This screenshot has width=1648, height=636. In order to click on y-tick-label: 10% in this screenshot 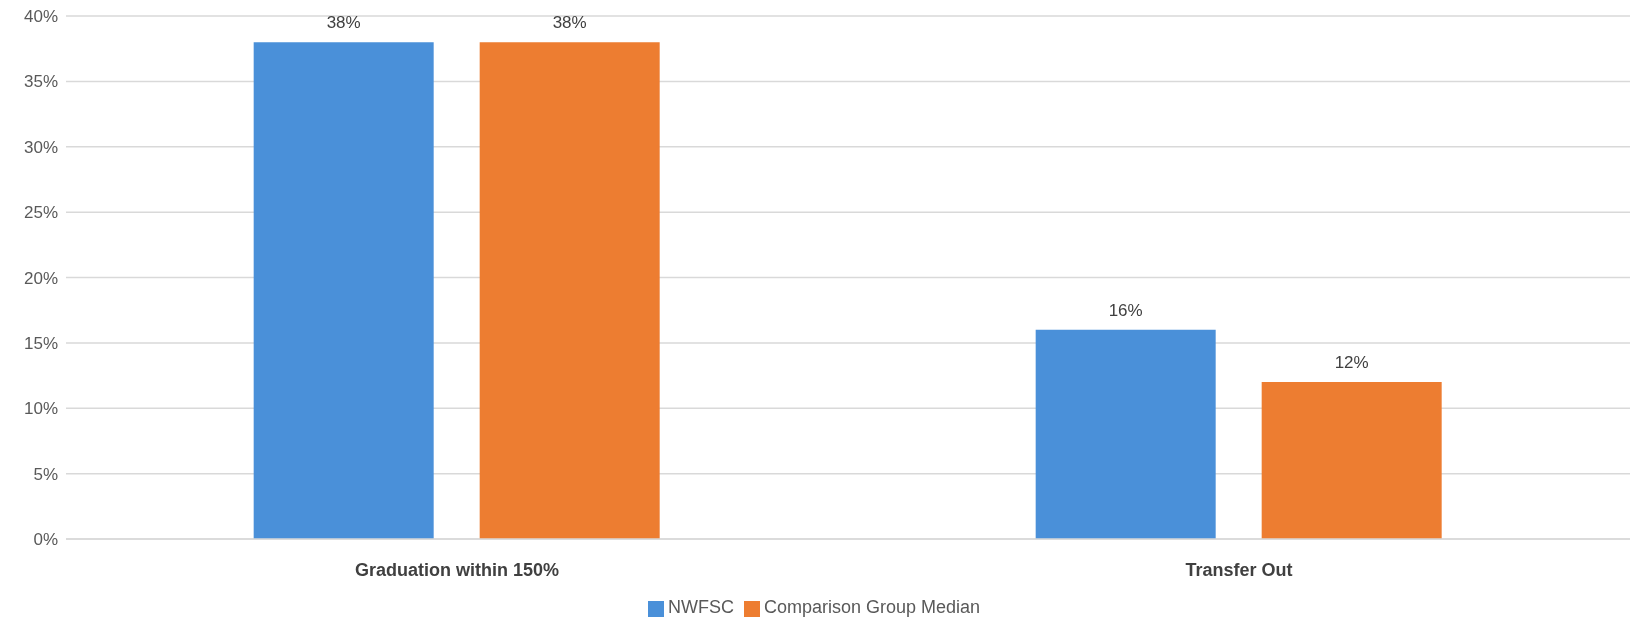, I will do `click(40, 409)`.